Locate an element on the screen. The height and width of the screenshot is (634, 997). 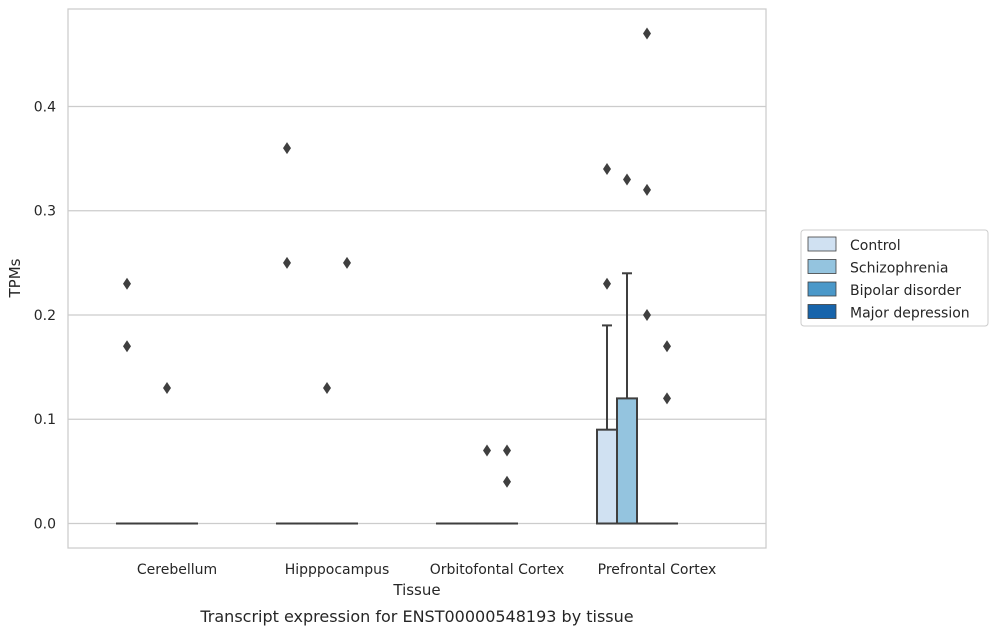
x-axis-label: Tissue is located at coordinates (416, 590).